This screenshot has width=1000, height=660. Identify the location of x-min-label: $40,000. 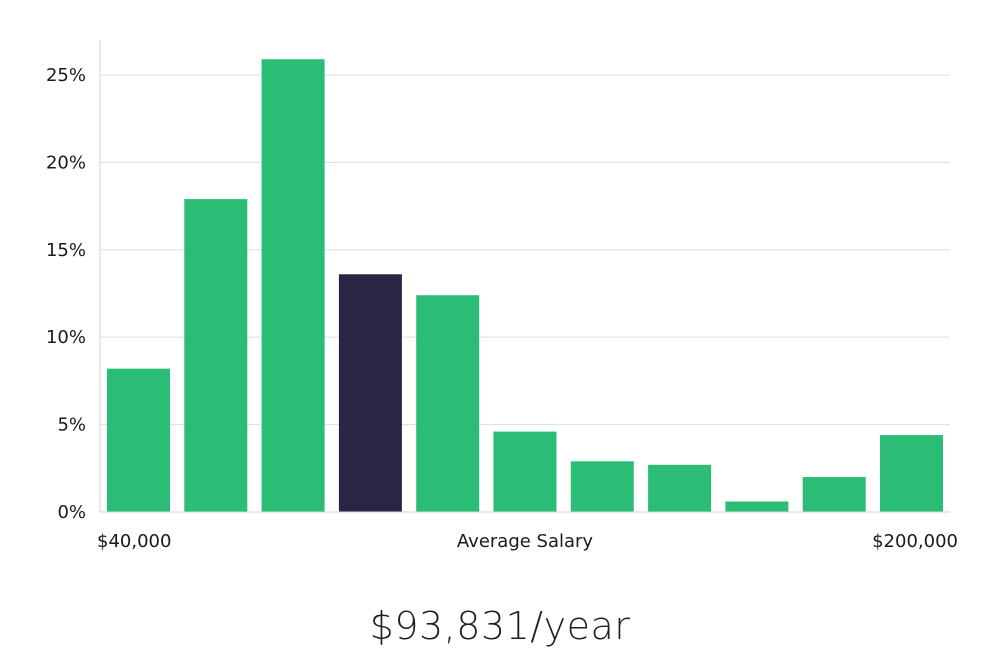
(134, 541).